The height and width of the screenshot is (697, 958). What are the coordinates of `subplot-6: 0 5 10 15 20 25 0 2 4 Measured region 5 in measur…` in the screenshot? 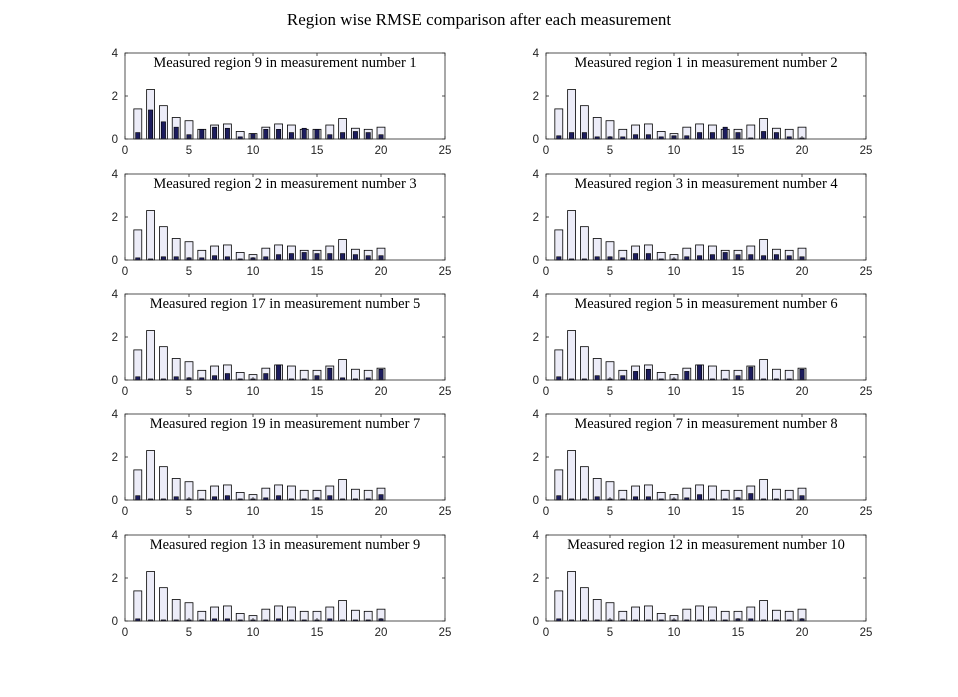 It's located at (703, 343).